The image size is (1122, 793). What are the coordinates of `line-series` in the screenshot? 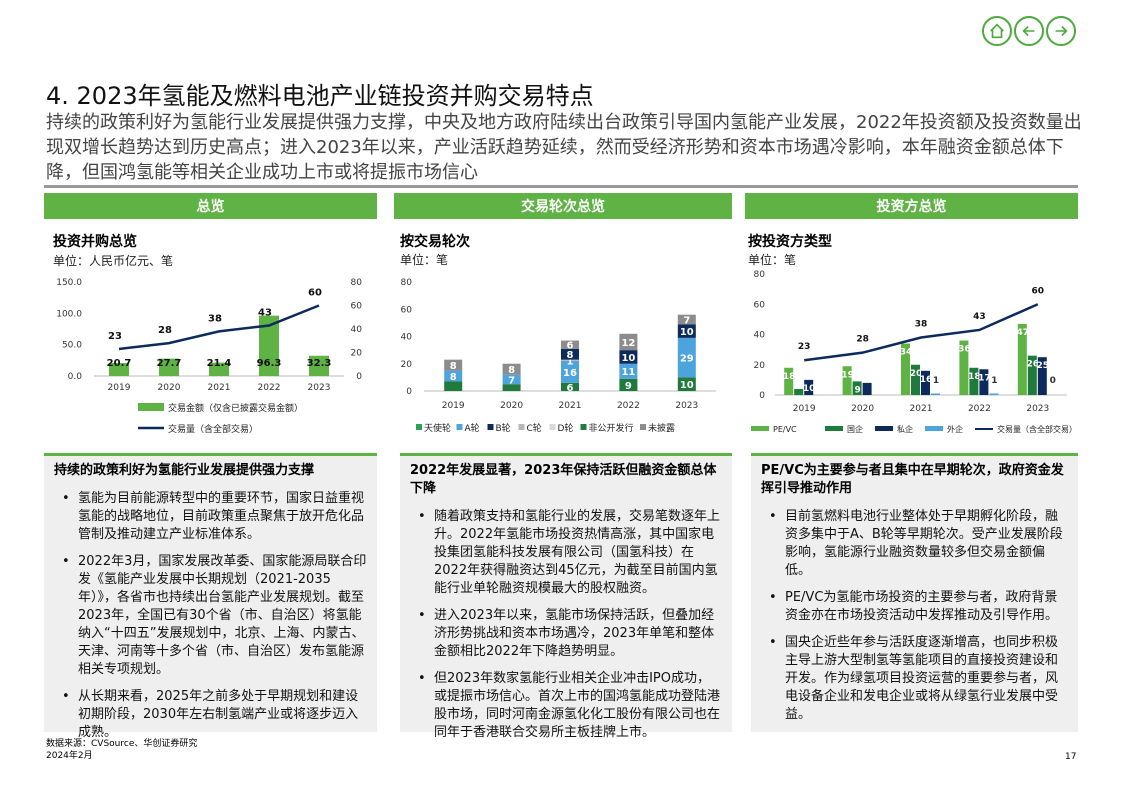 It's located at (921, 332).